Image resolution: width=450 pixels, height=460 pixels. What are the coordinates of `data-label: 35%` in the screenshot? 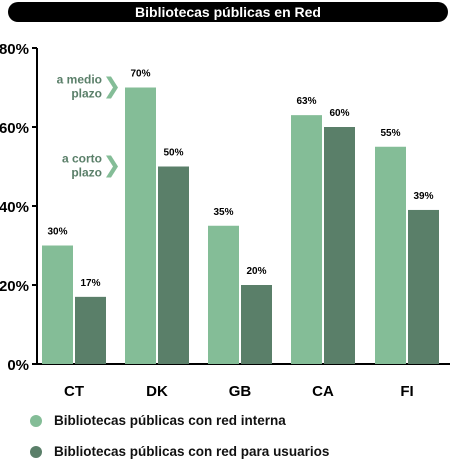 It's located at (223, 212).